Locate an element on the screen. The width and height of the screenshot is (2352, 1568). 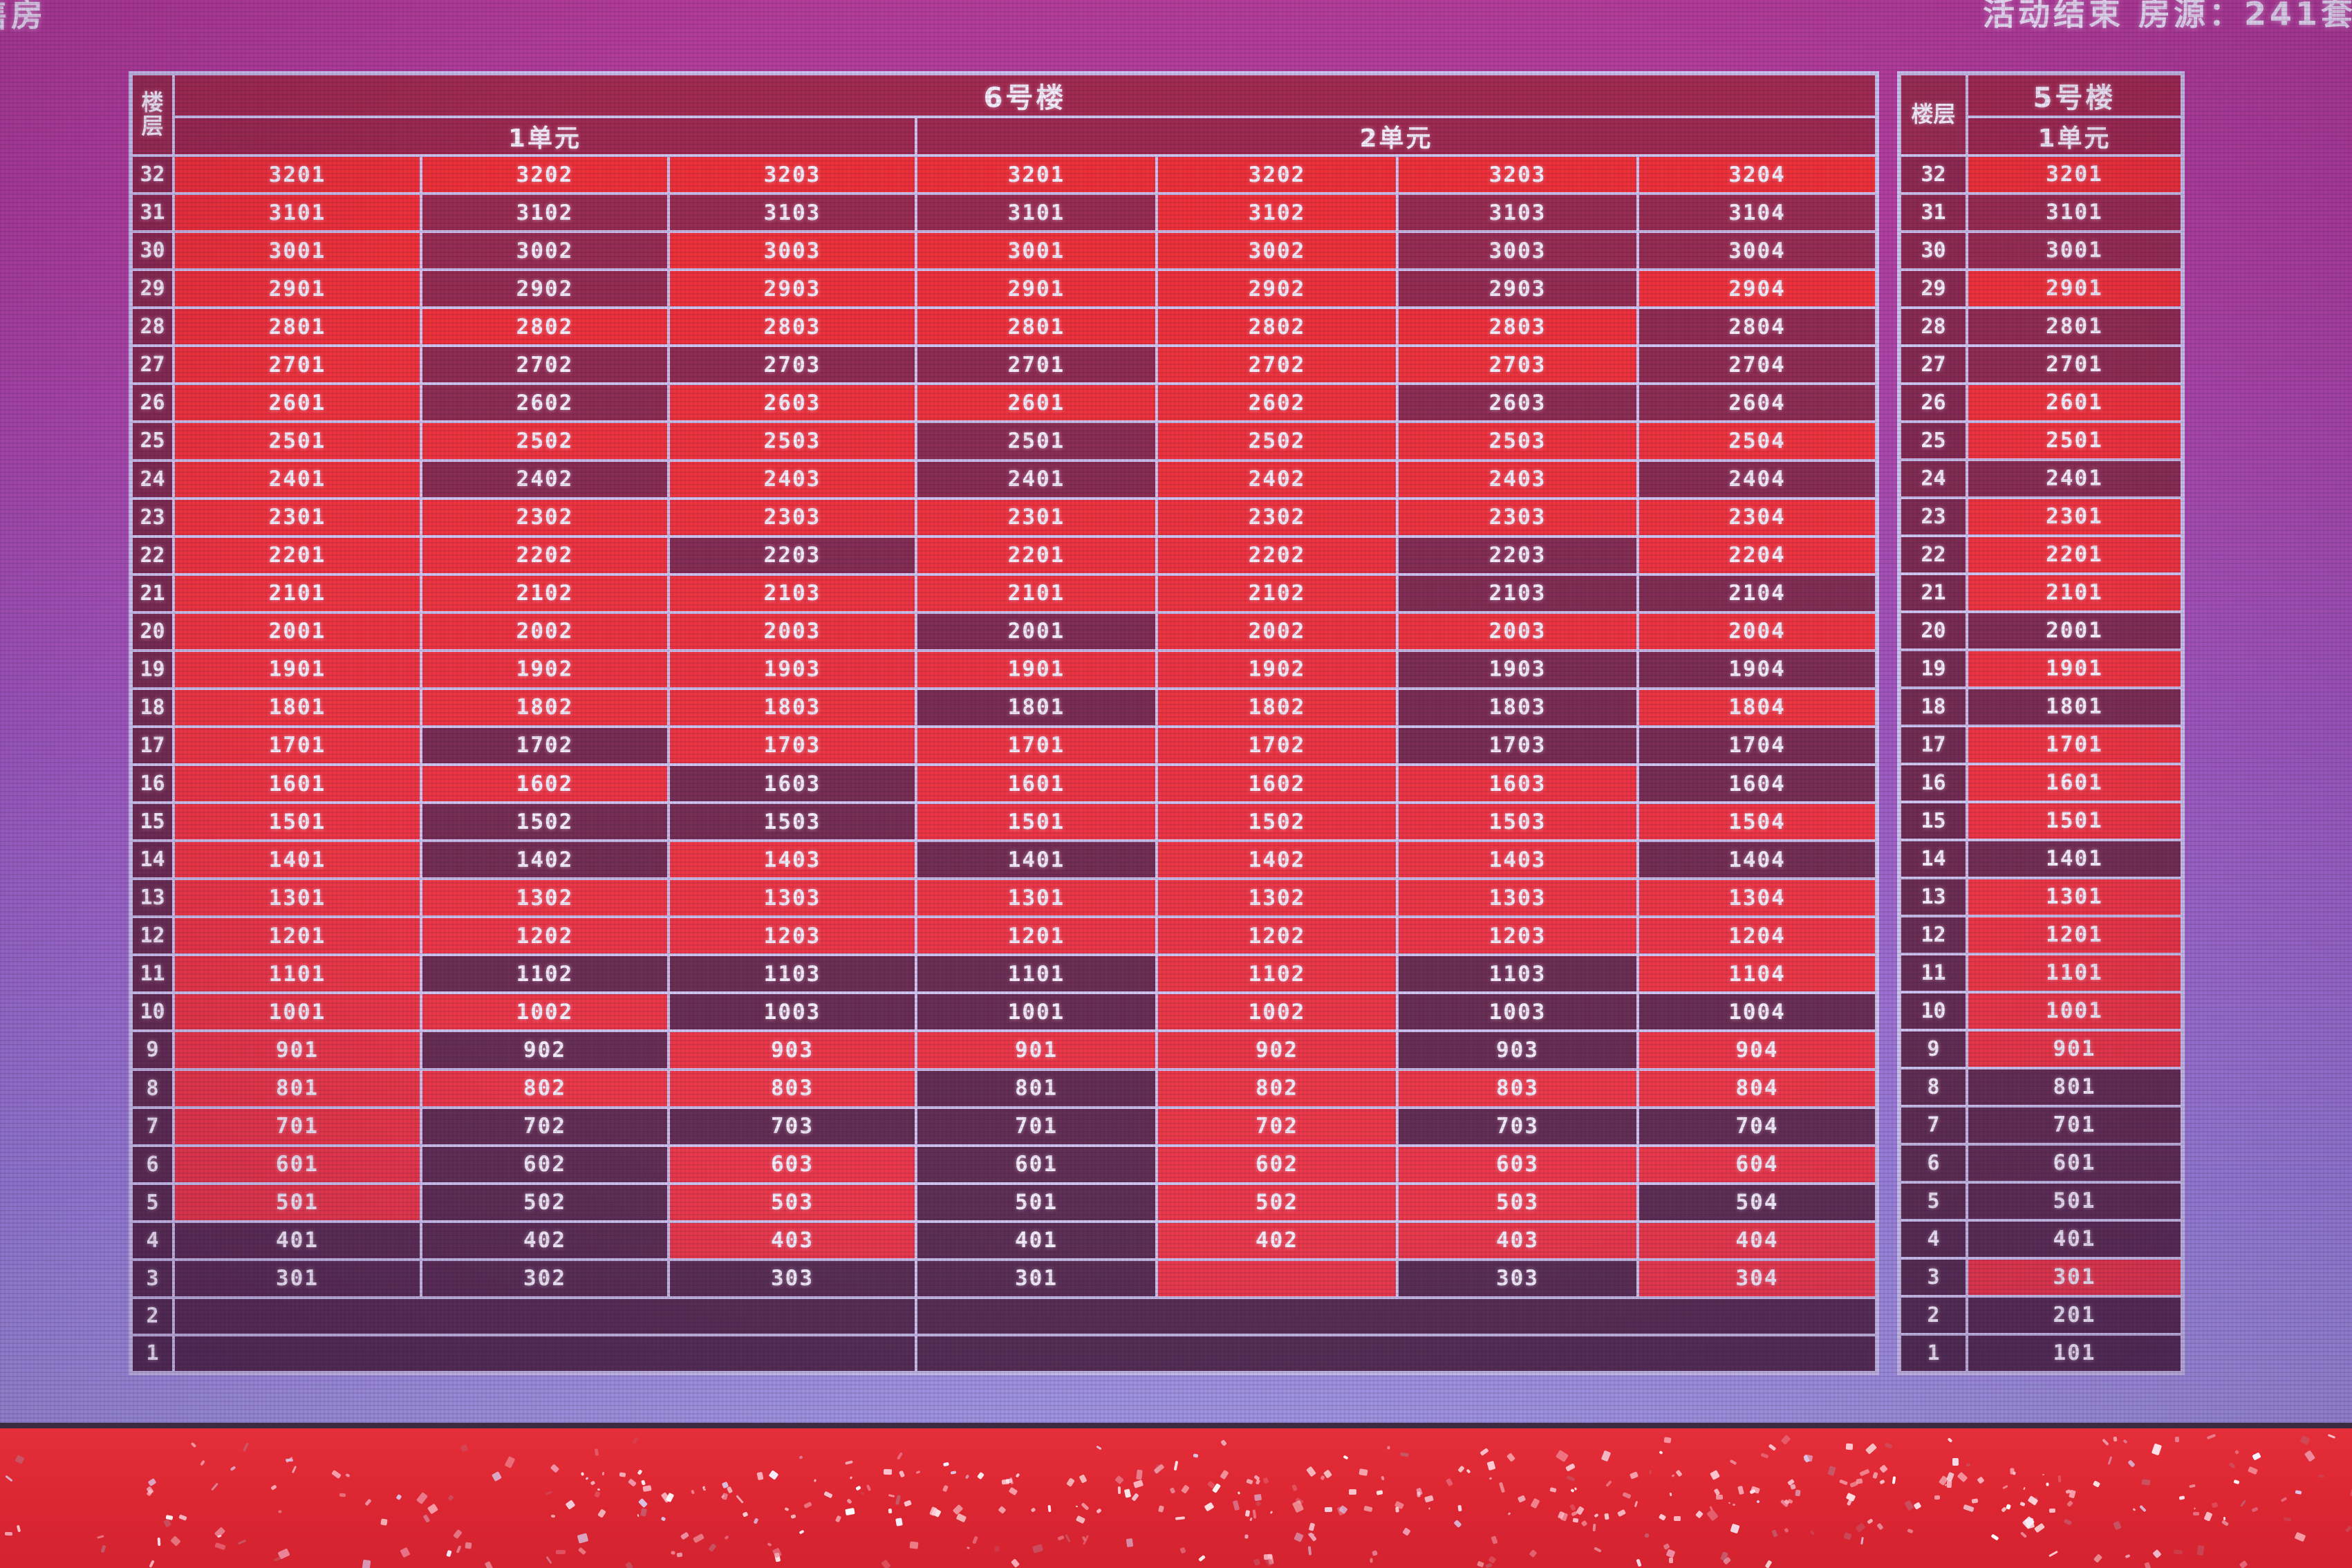
unit-cell-2803: 2803 is located at coordinates (1517, 327).